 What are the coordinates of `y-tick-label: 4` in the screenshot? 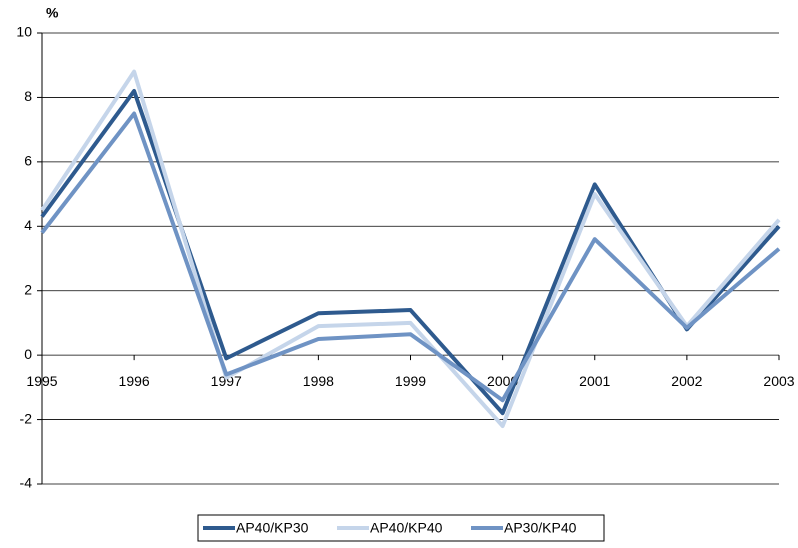 It's located at (28, 225).